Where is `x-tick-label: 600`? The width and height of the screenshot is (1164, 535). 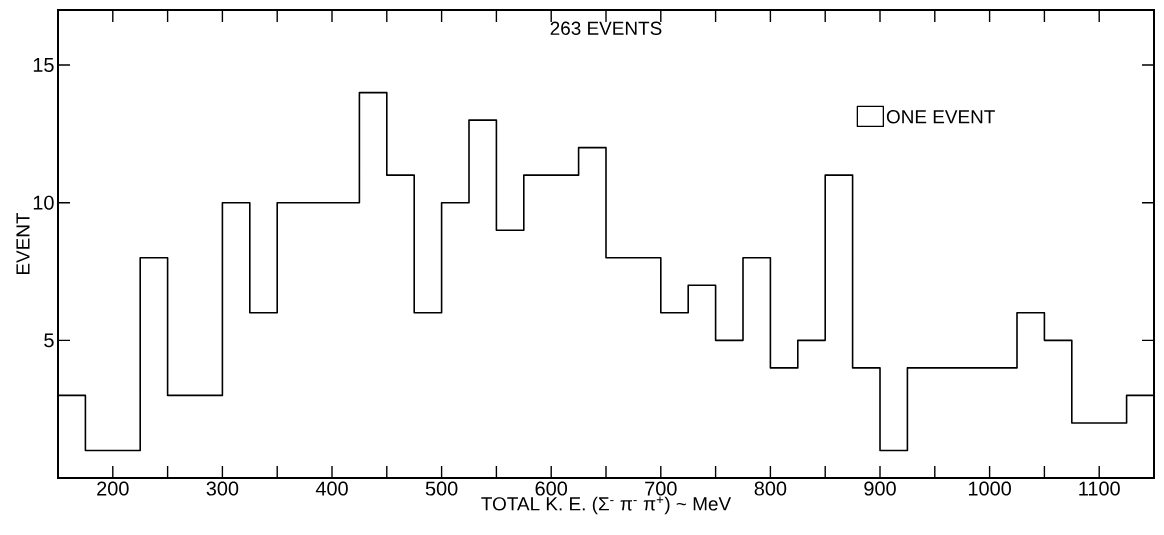 x-tick-label: 600 is located at coordinates (551, 488).